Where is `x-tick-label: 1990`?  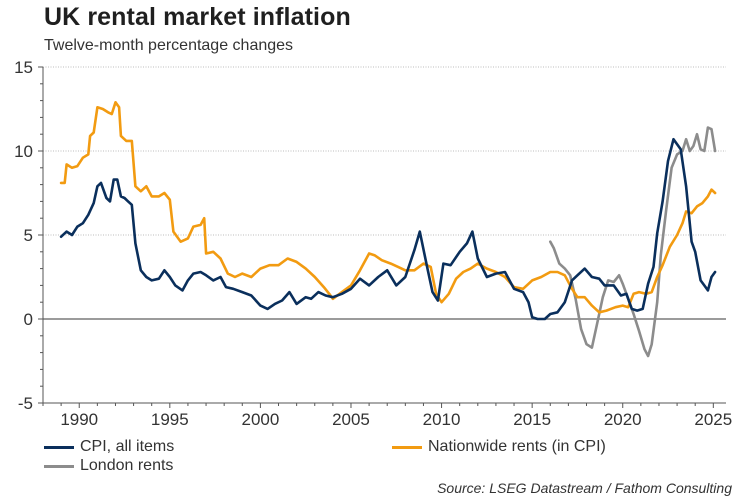 x-tick-label: 1990 is located at coordinates (79, 419).